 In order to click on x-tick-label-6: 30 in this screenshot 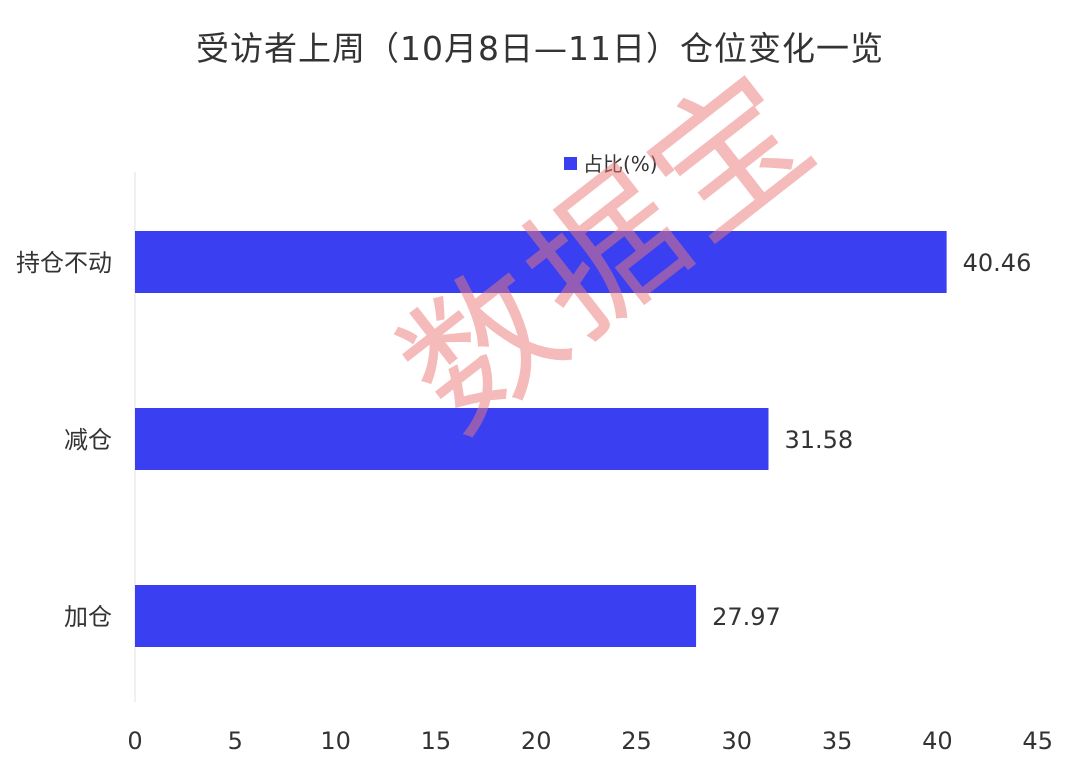, I will do `click(737, 741)`.